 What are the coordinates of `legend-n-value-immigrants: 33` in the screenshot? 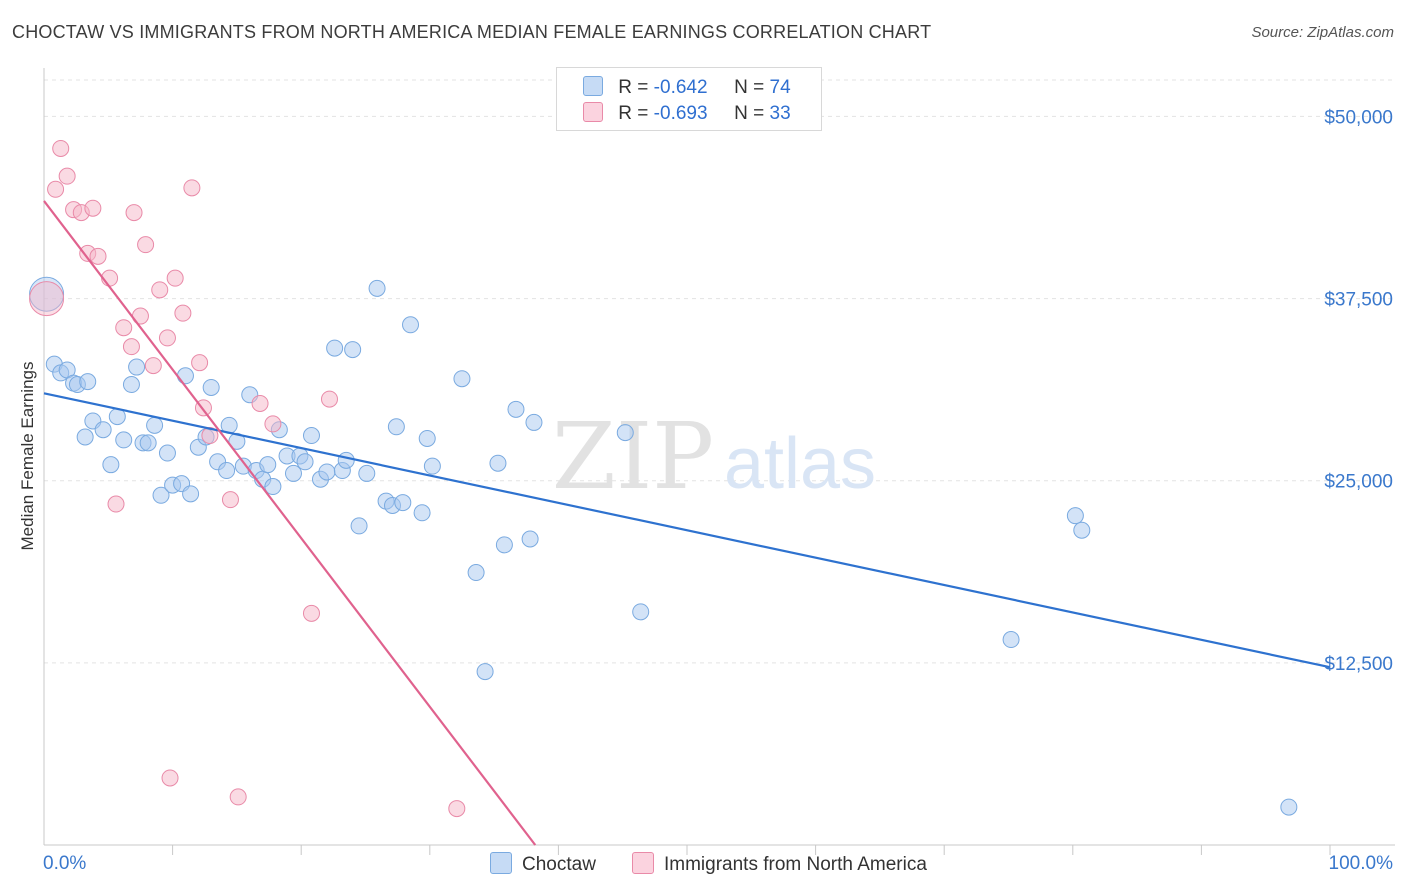 It's located at (780, 113).